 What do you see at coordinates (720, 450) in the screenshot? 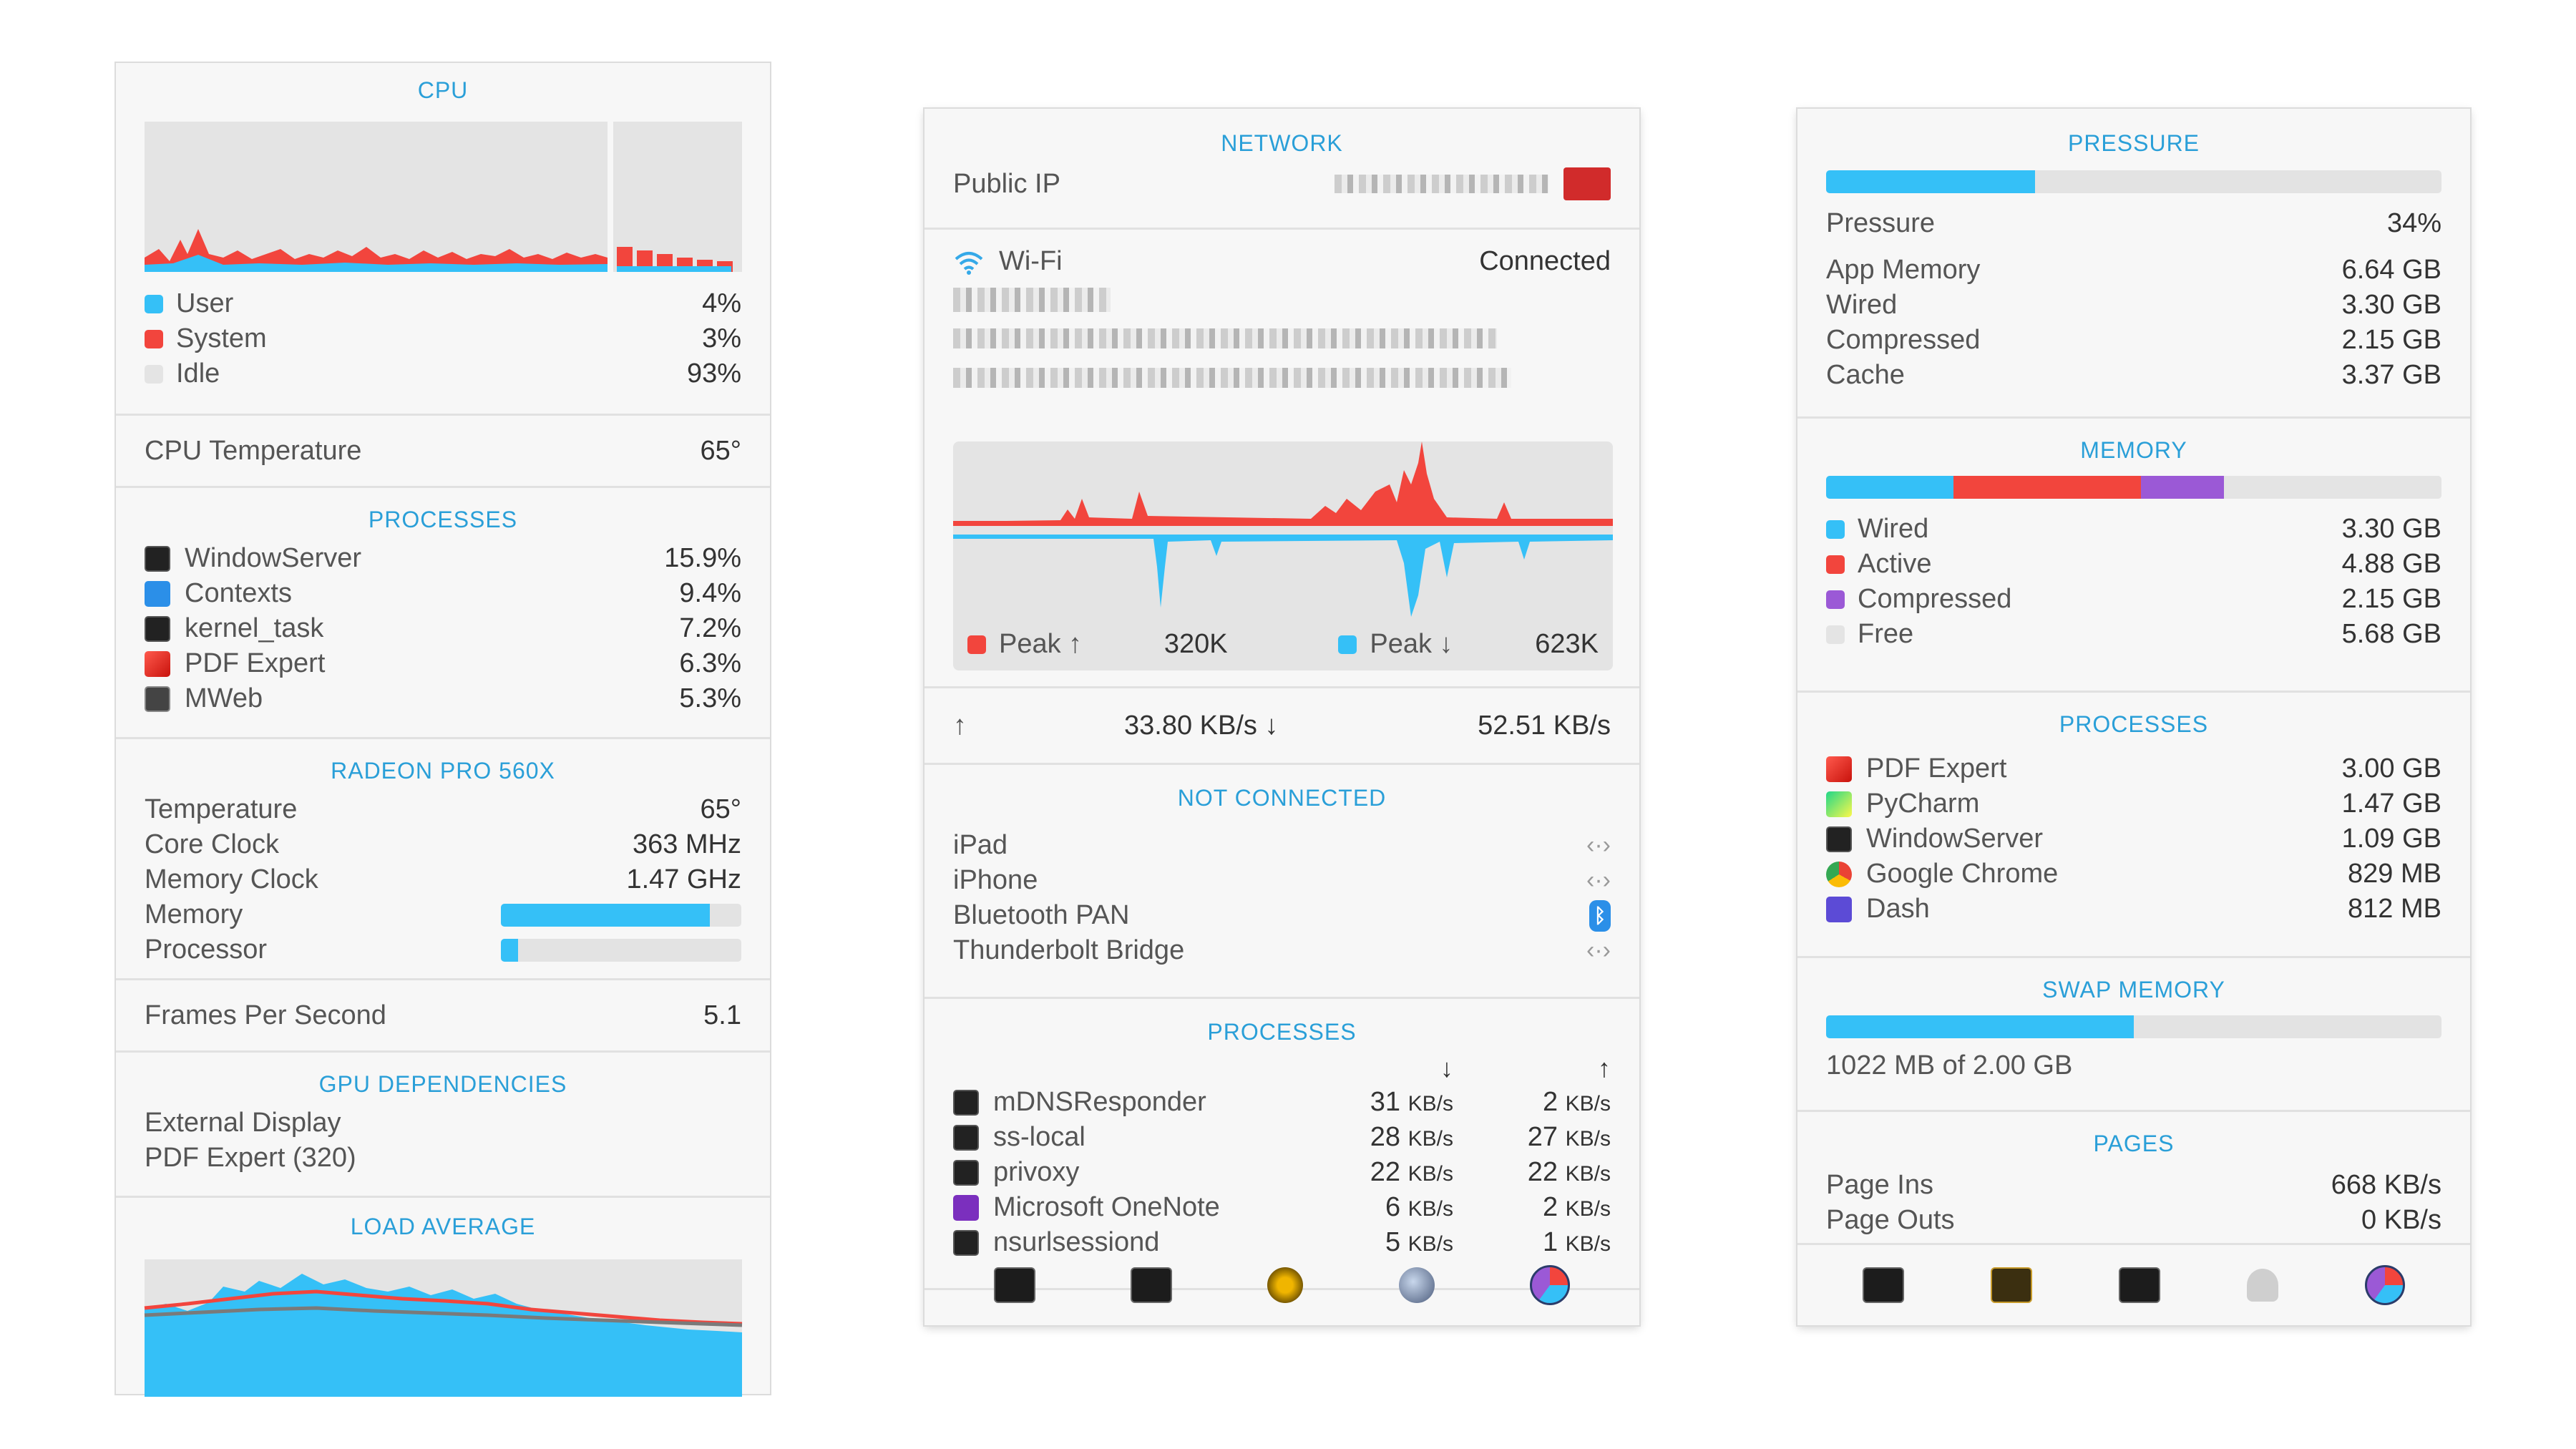
I see `cpu-temperature-value: 65°` at bounding box center [720, 450].